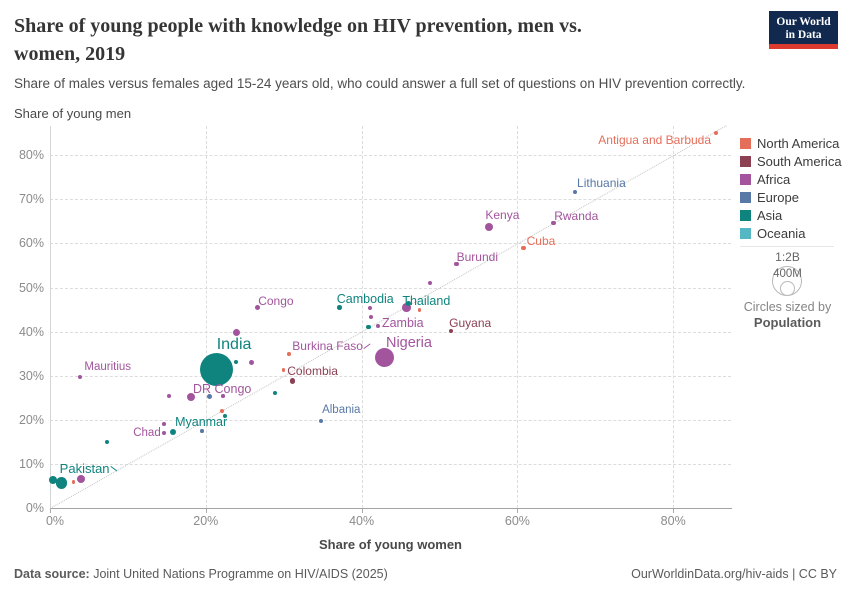 This screenshot has width=850, height=600. I want to click on owid-logo: Our World in Data, so click(803, 30).